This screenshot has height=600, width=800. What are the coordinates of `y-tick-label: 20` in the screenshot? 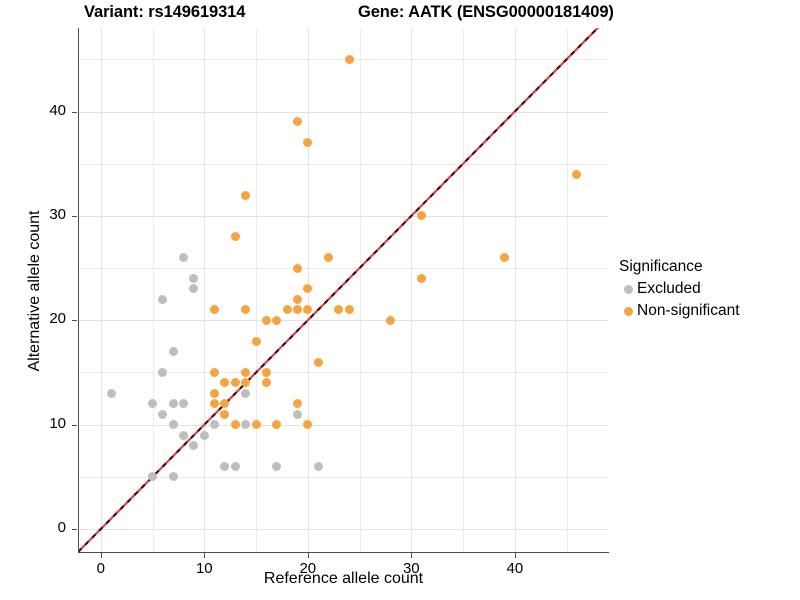 It's located at (57, 319).